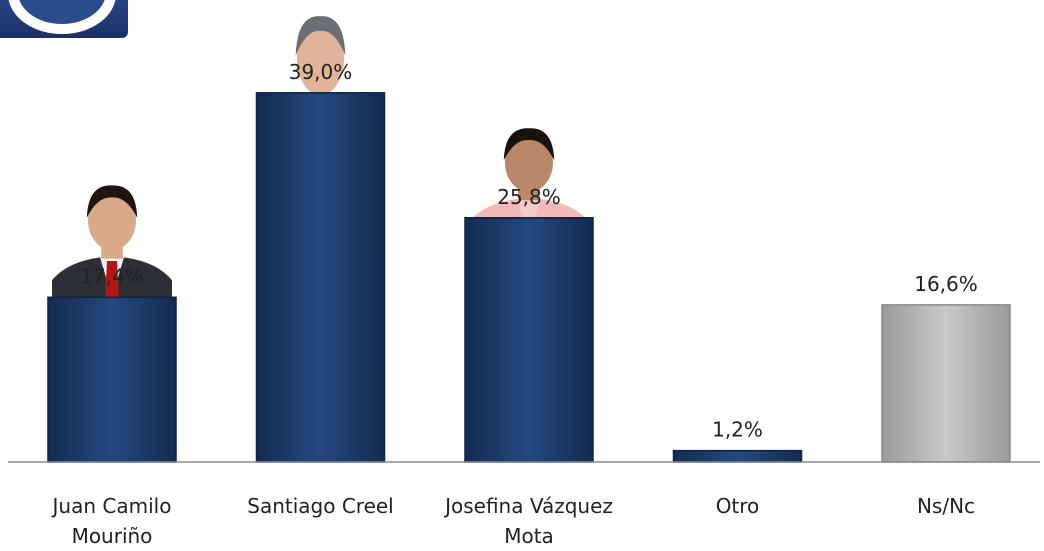 Image resolution: width=1044 pixels, height=551 pixels. What do you see at coordinates (737, 430) in the screenshot?
I see `value-label-otro: 1,2%` at bounding box center [737, 430].